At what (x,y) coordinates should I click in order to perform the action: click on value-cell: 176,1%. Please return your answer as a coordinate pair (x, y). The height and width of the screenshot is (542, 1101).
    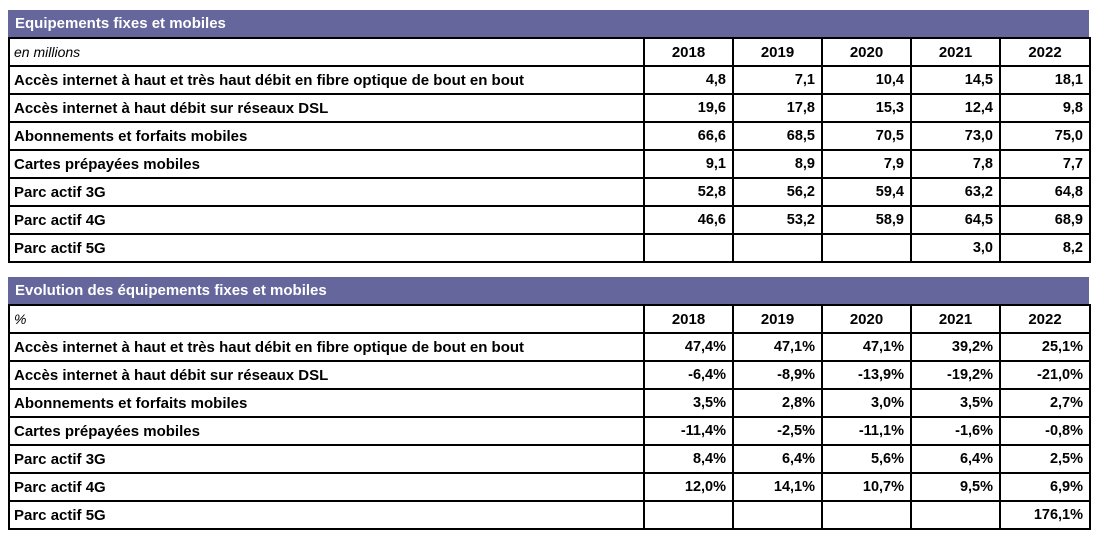
    Looking at the image, I should click on (1045, 515).